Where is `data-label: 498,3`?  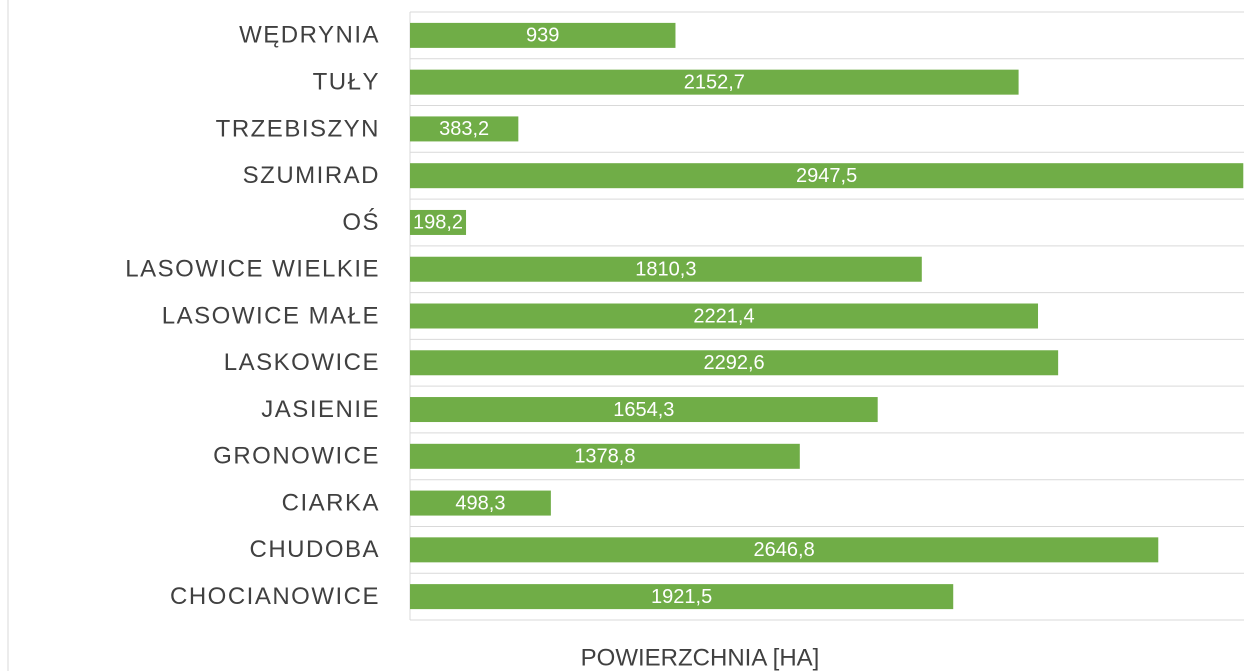 data-label: 498,3 is located at coordinates (480, 503).